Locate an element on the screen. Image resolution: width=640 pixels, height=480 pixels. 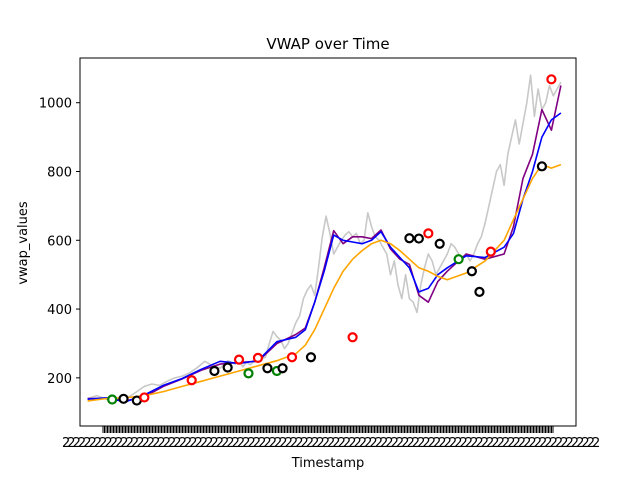
y-tick-label: 600 is located at coordinates (59, 241).